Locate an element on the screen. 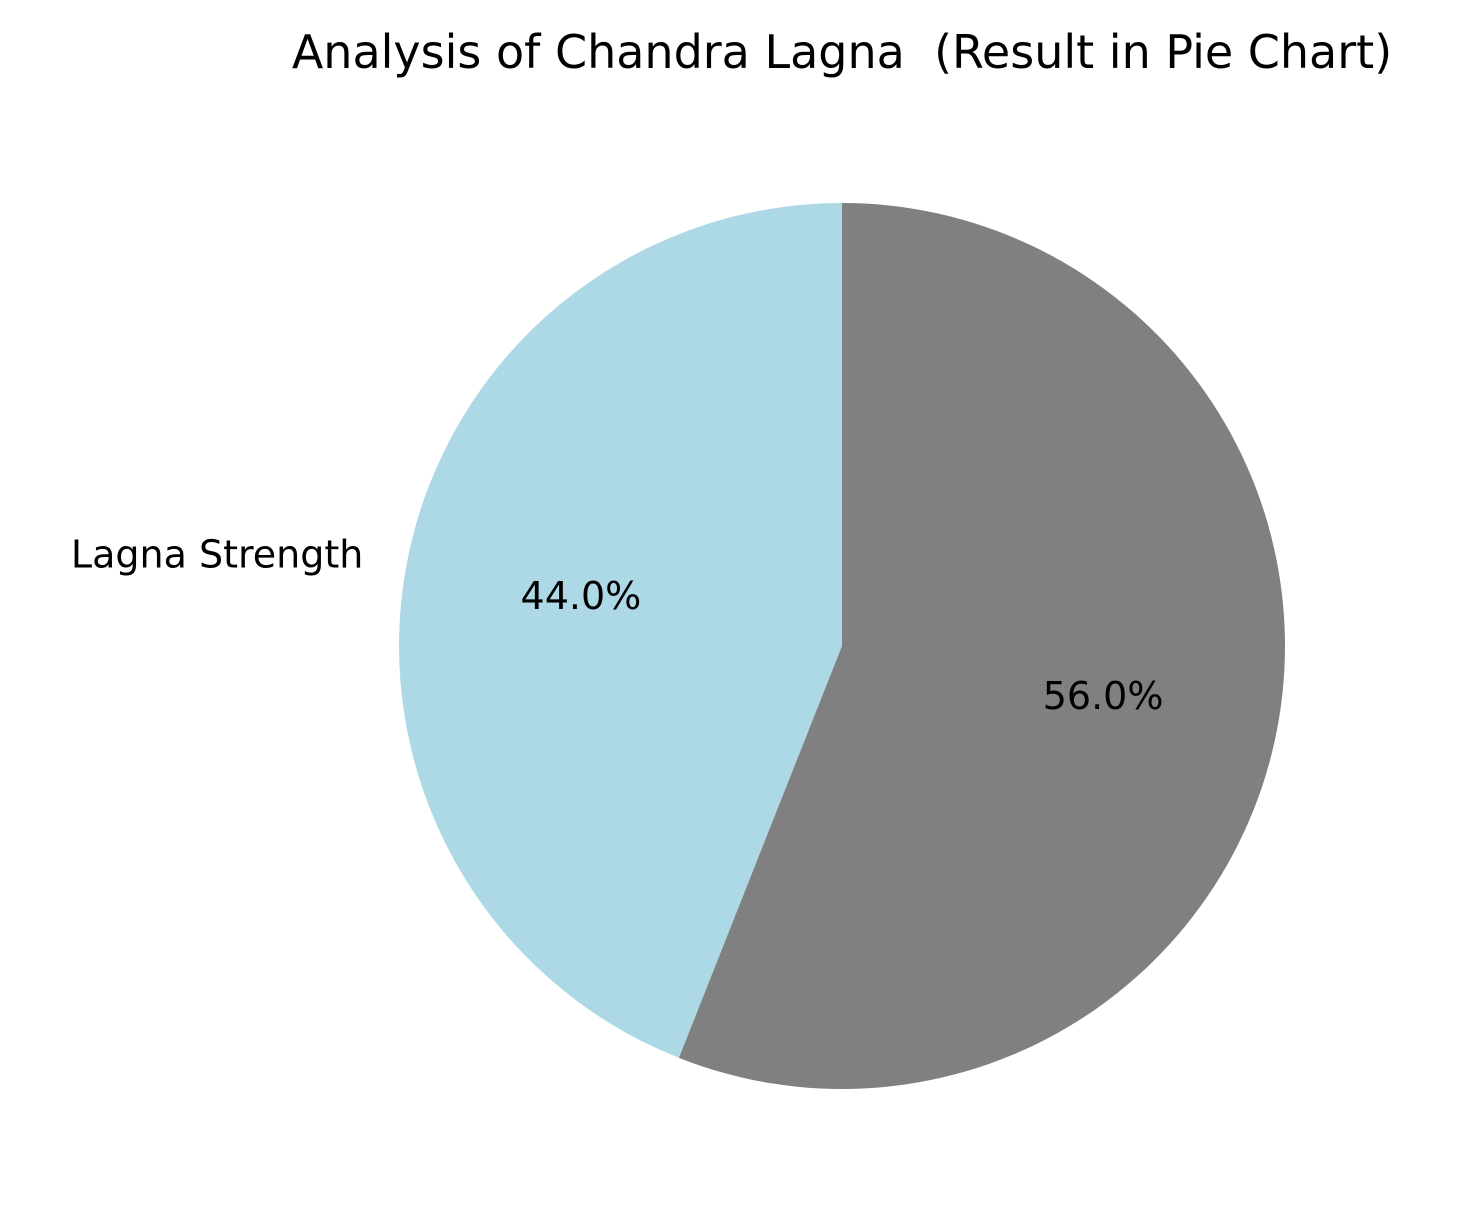  pie-category-label-0: Lagna Strength is located at coordinates (217, 555).